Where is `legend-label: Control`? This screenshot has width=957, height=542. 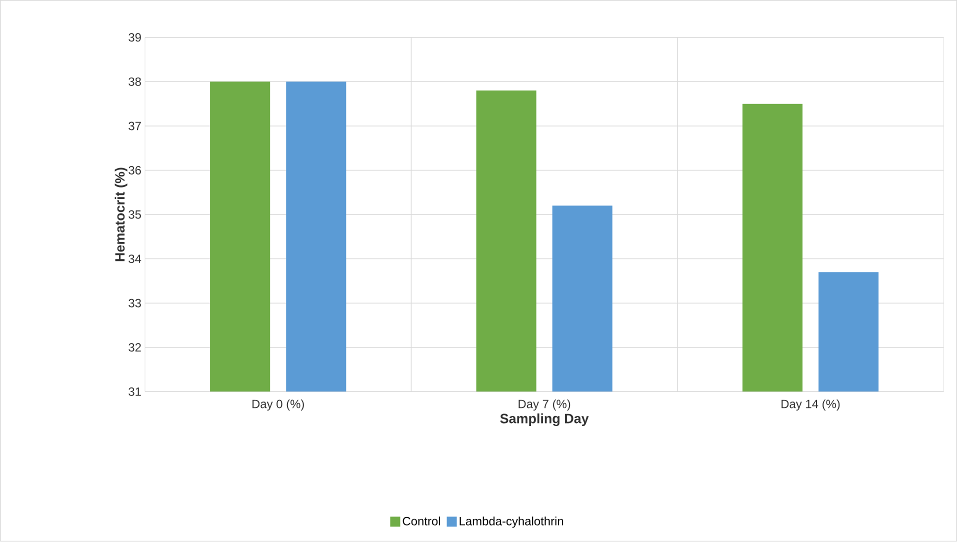
legend-label: Control is located at coordinates (421, 521).